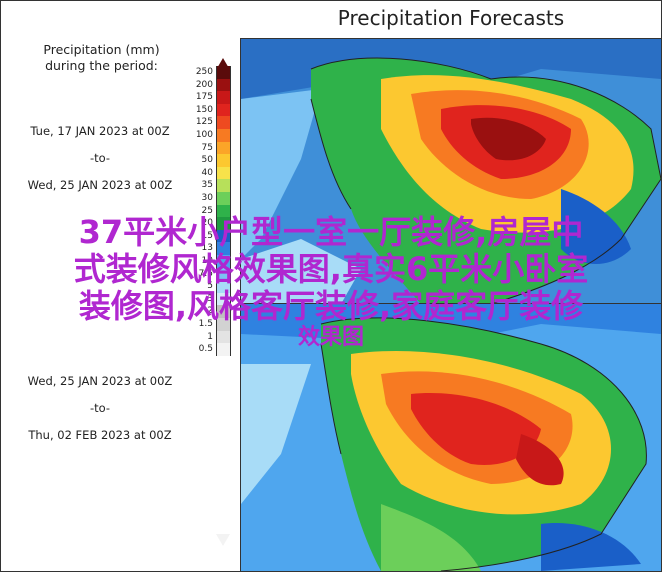  Describe the element at coordinates (330, 337) in the screenshot. I see `watermark-line-4: 效果图` at that location.